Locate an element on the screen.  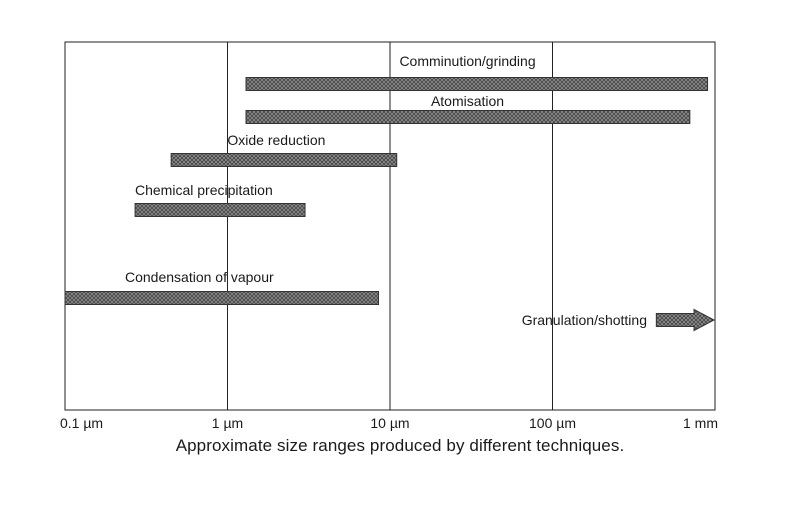
x-tick-label-1: 1 µm is located at coordinates (227, 423).